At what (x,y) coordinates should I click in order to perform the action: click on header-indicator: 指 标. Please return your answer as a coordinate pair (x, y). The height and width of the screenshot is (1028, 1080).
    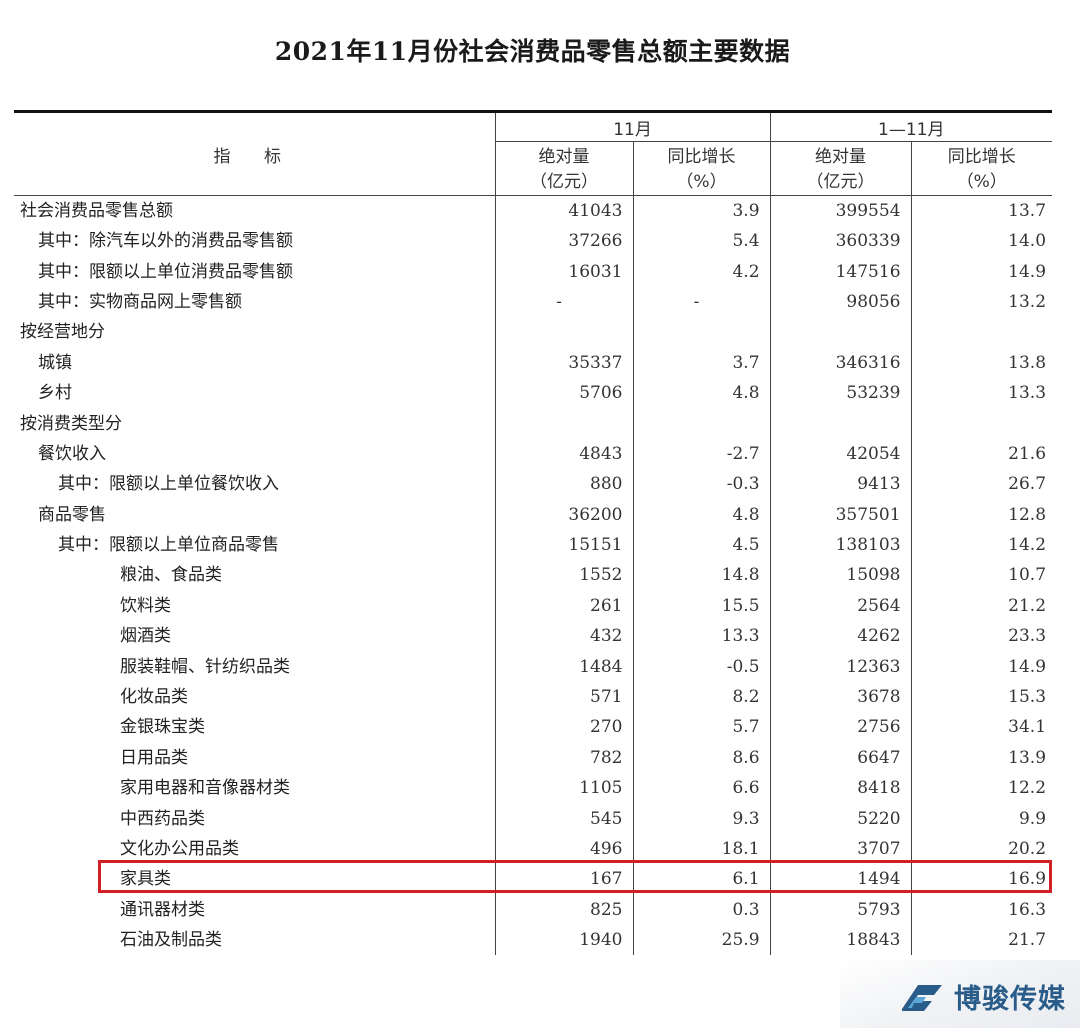
    Looking at the image, I should click on (255, 153).